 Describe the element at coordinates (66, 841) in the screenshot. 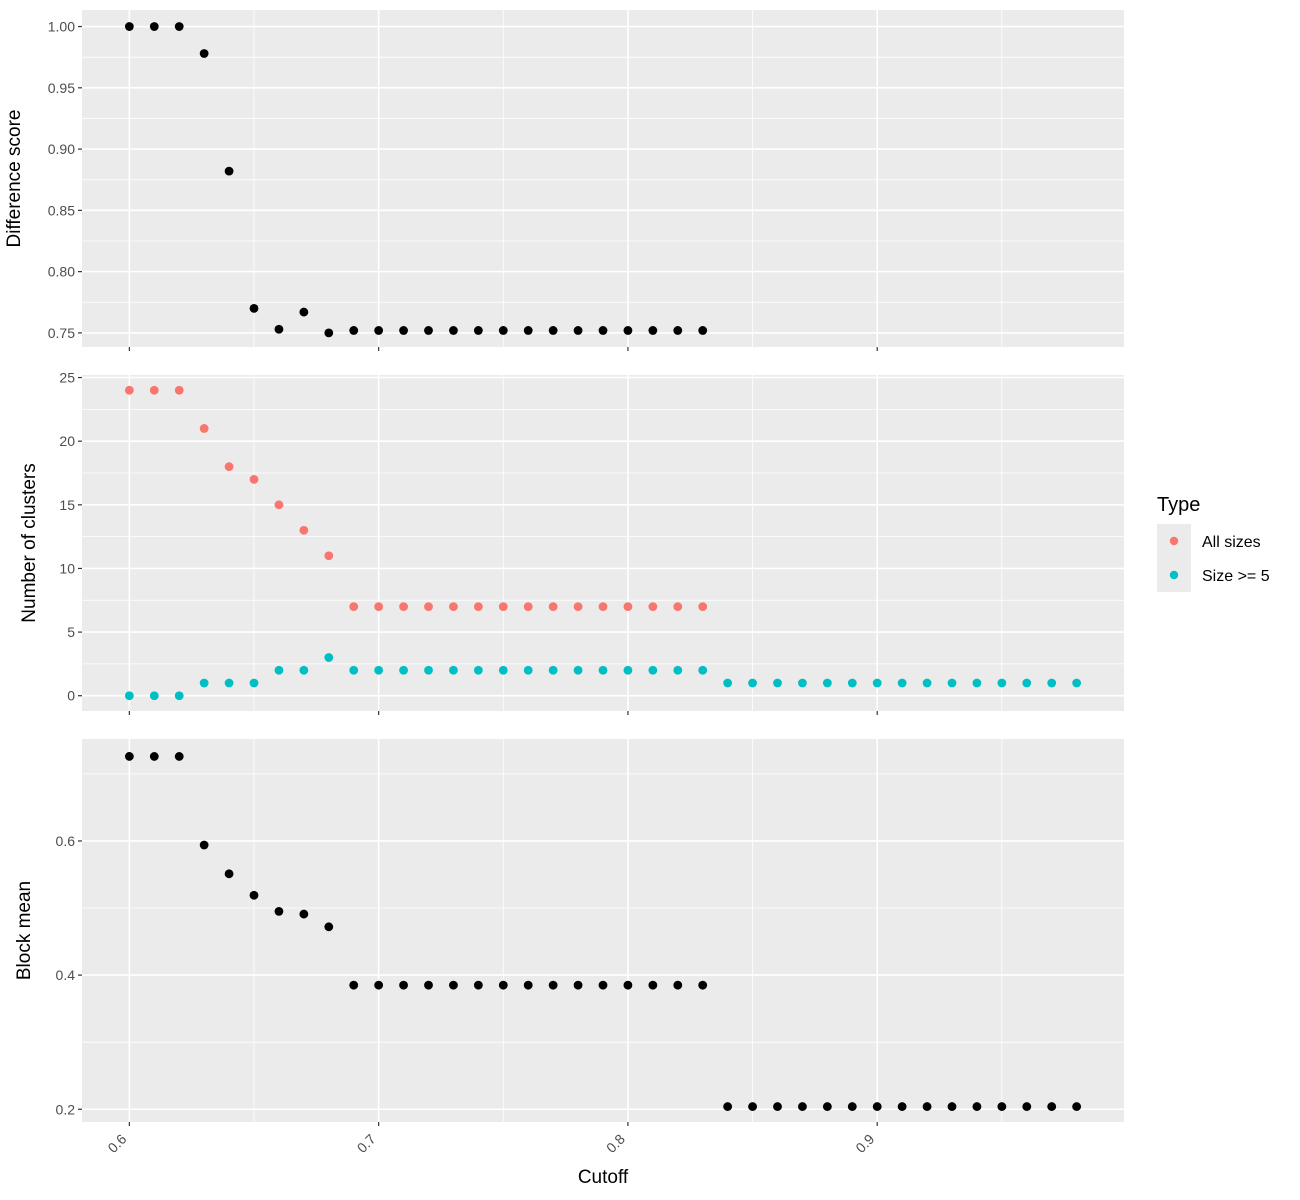

I see `y-tick-label: 0.6` at that location.